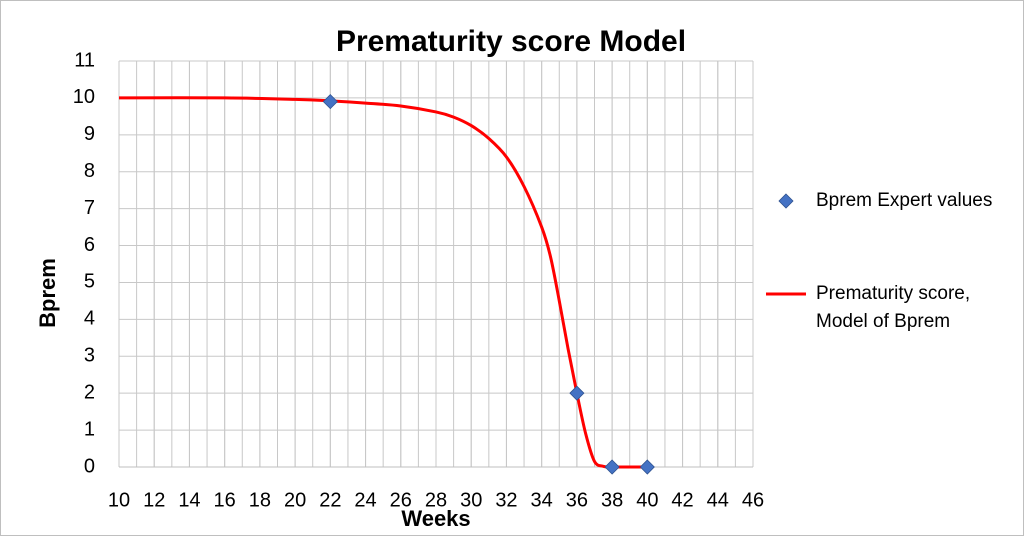 This screenshot has width=1024, height=536. I want to click on x-tick-label: 20, so click(295, 500).